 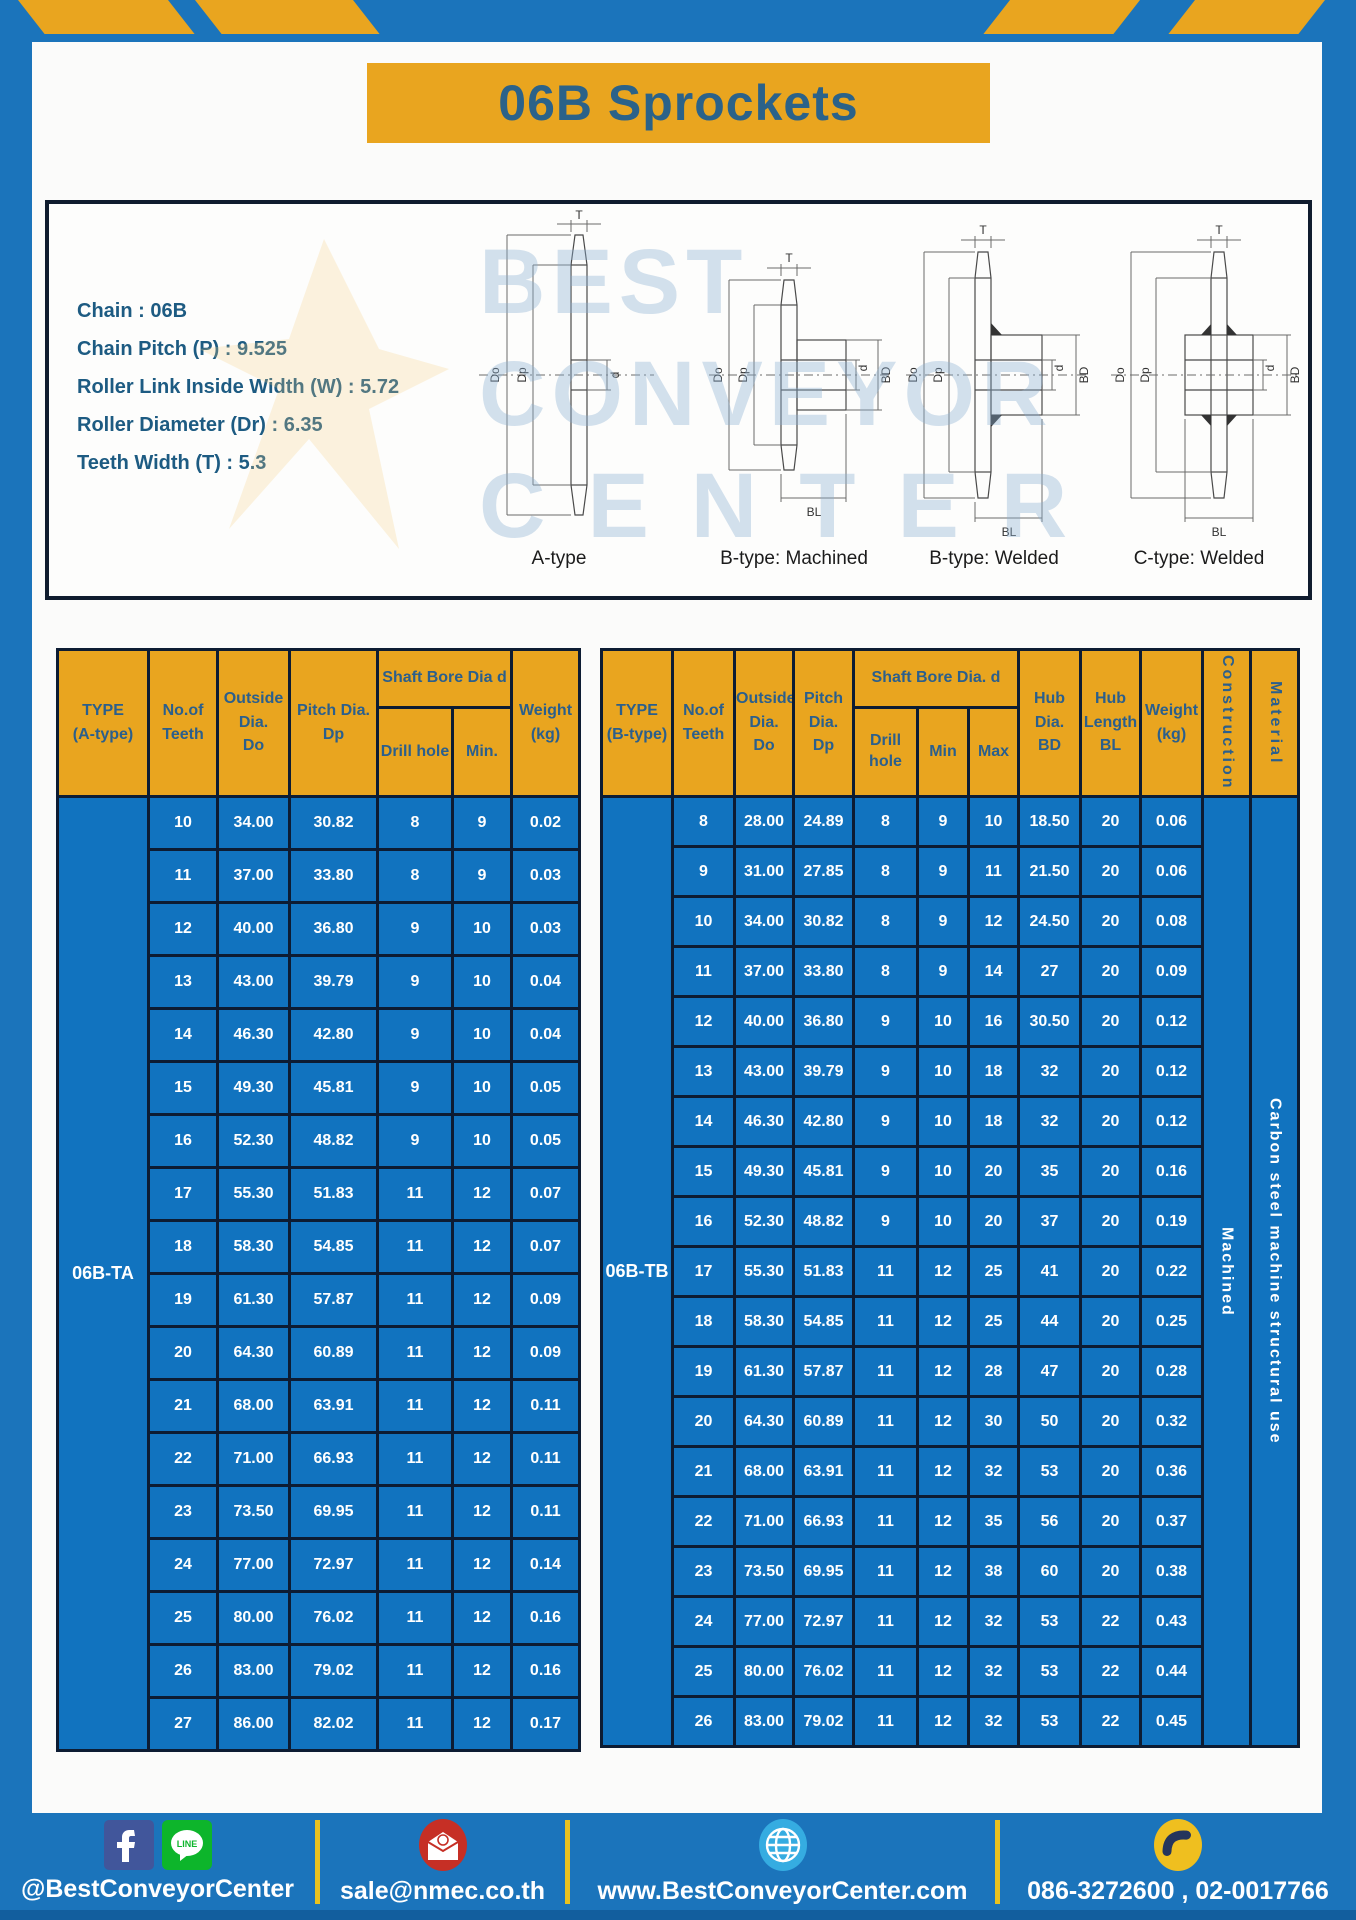 I want to click on col-header-pitch-dia: Pitch Dia. Dp, so click(x=823, y=723).